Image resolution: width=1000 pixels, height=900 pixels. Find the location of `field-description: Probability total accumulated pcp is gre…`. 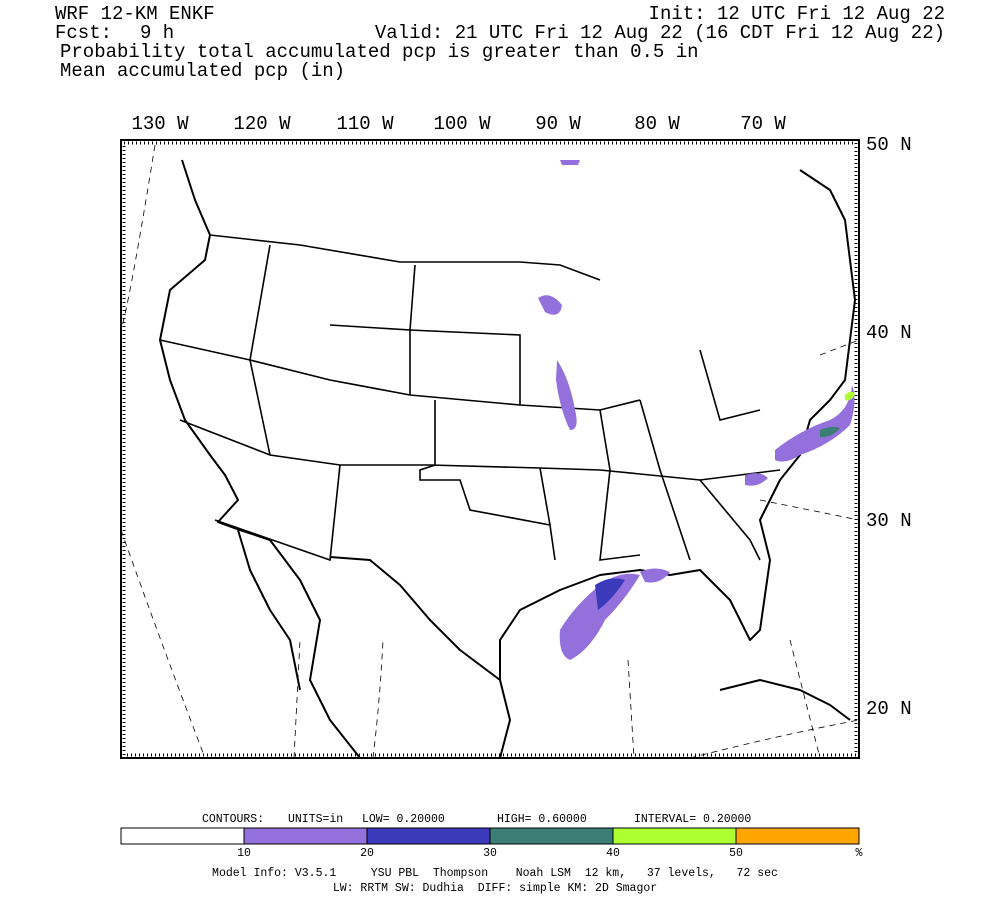

field-description: Probability total accumulated pcp is gre… is located at coordinates (379, 52).